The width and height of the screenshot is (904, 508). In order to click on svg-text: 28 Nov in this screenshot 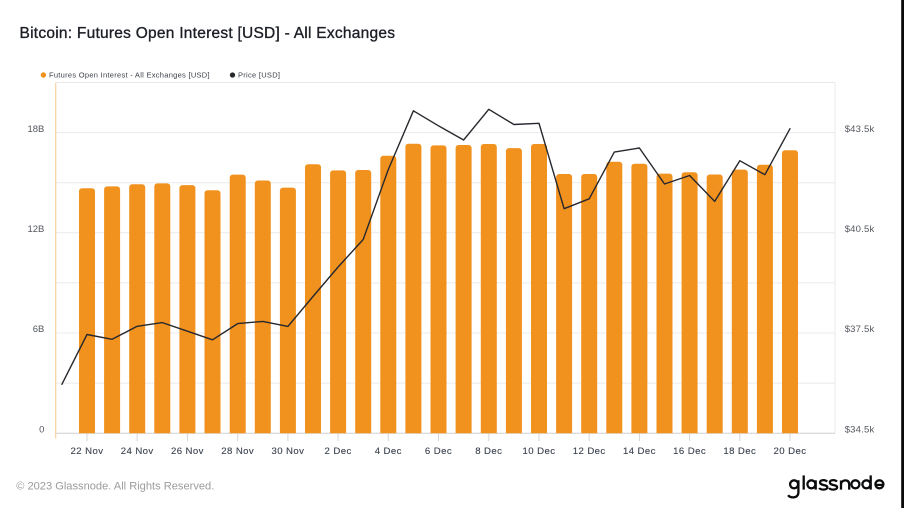, I will do `click(237, 451)`.